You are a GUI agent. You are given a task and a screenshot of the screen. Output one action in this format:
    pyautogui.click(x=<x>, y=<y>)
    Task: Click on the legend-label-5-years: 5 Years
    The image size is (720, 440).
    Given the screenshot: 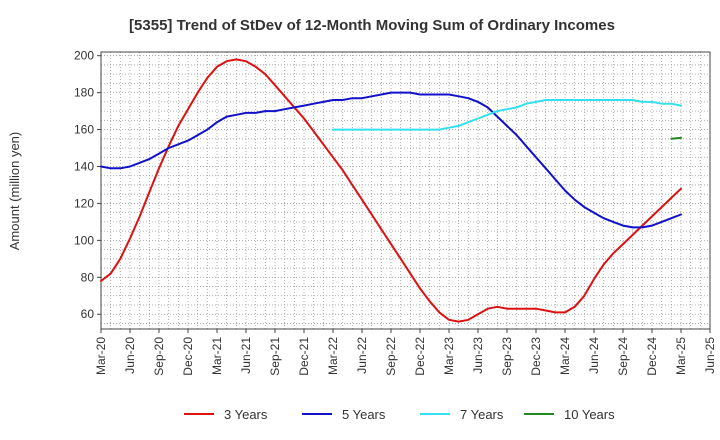 What is the action you would take?
    pyautogui.click(x=364, y=414)
    